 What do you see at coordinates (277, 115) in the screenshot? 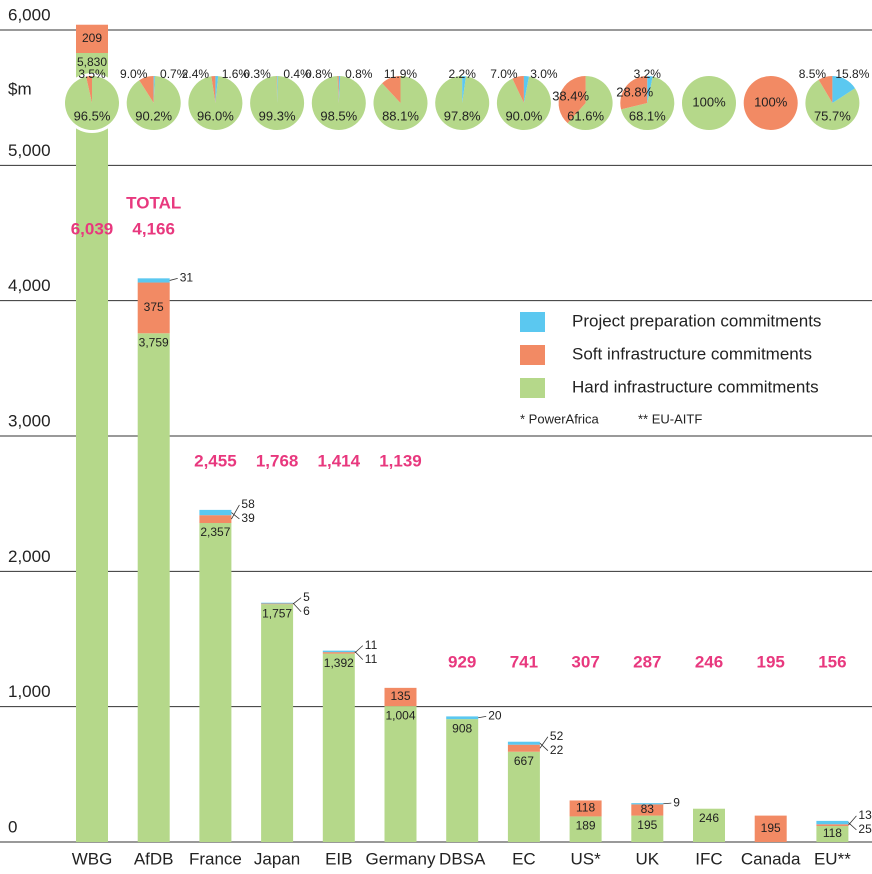
I see `pie-label: 99.3%` at bounding box center [277, 115].